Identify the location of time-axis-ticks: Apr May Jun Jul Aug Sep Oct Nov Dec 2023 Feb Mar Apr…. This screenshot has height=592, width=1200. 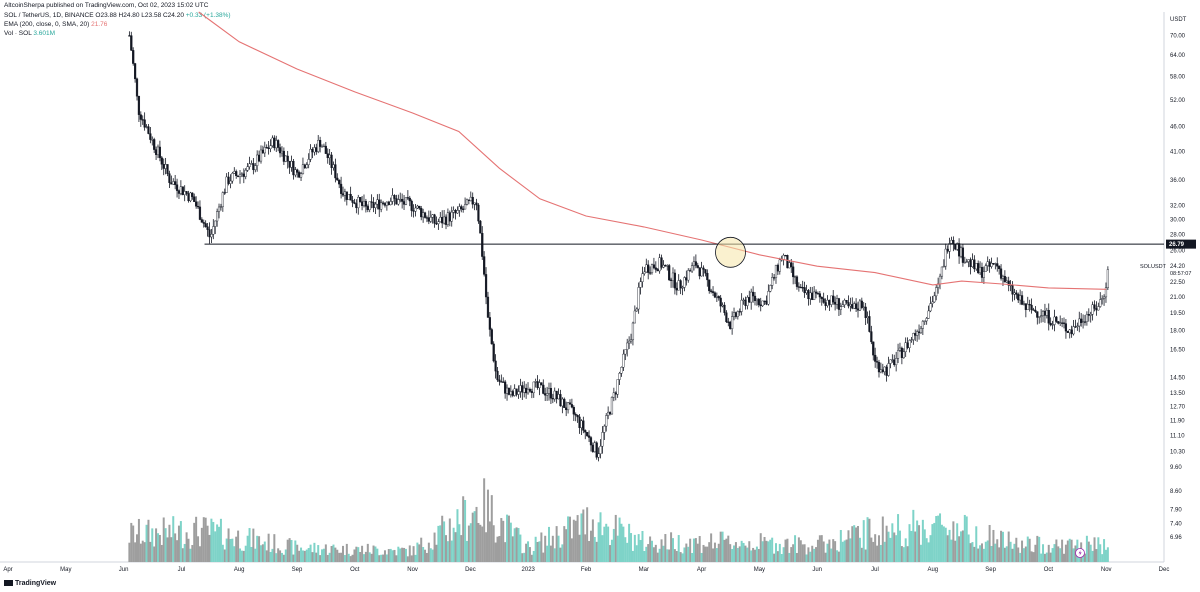
(586, 570).